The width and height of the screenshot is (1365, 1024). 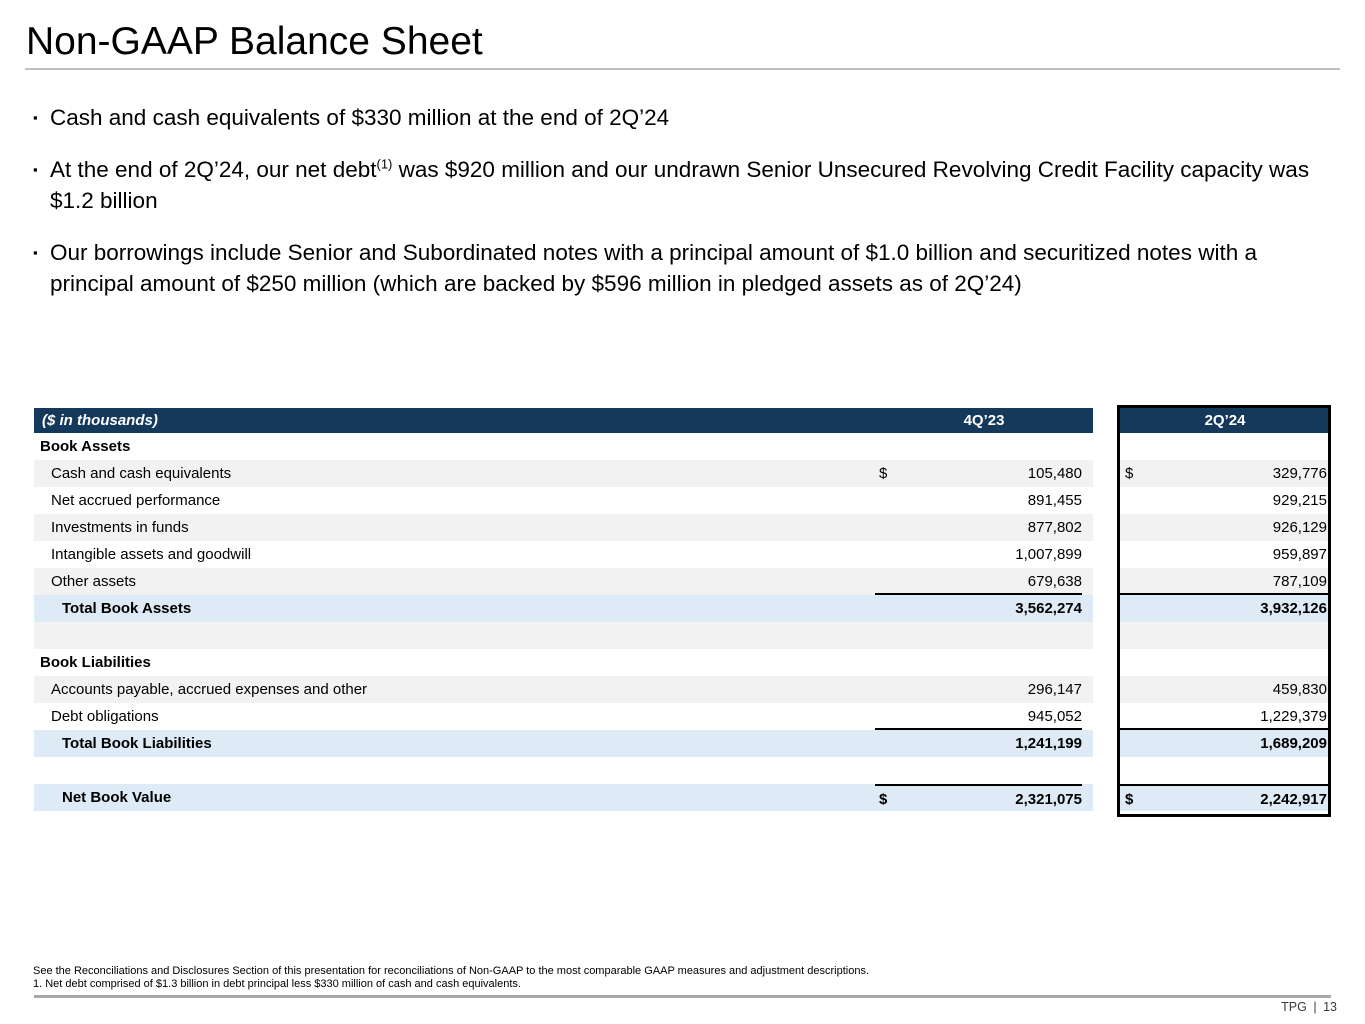 I want to click on cell-2q24: 926,129, so click(x=1225, y=527).